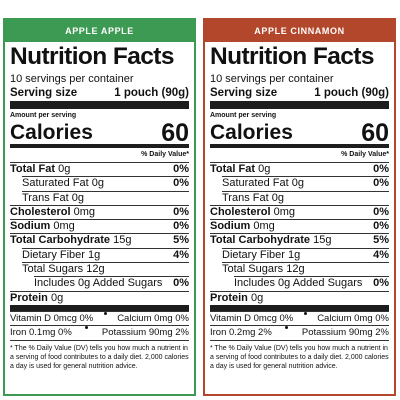 The width and height of the screenshot is (400, 400). What do you see at coordinates (105, 254) in the screenshot?
I see `nutrient-row: Dietary Fiber 1g 4%` at bounding box center [105, 254].